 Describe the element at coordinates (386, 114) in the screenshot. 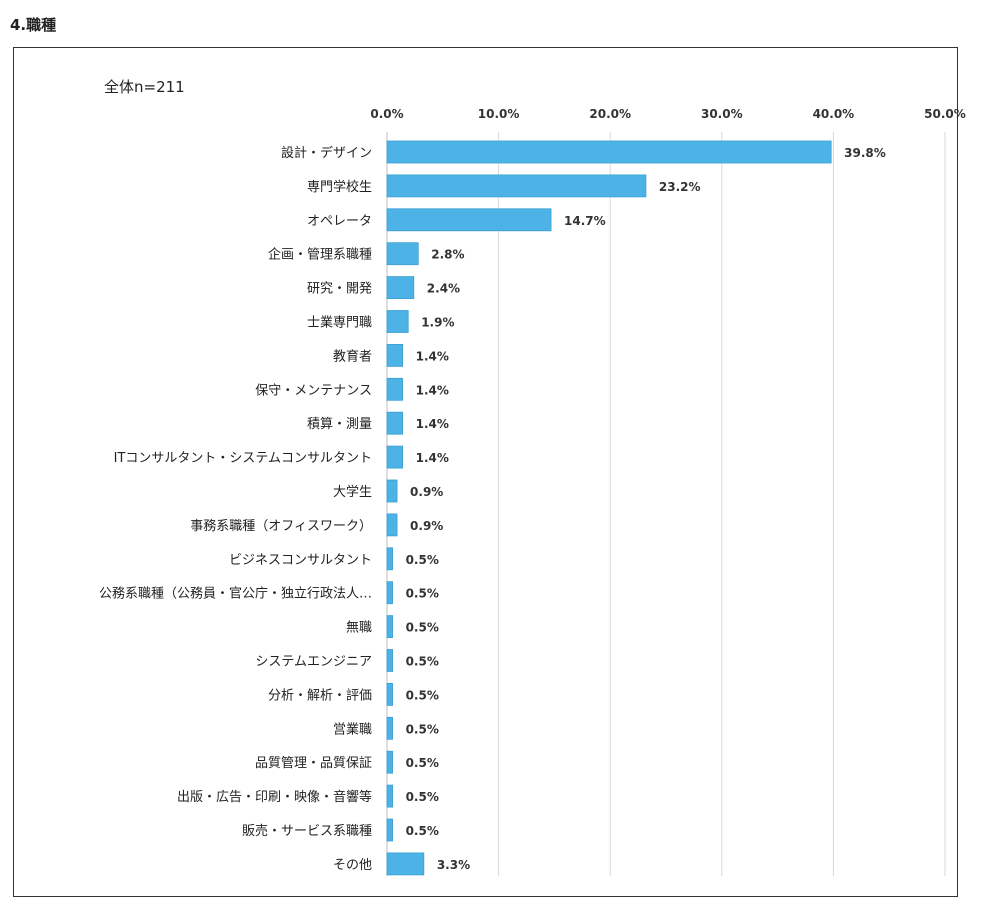

I see `x-tick-label: 0.0%` at that location.